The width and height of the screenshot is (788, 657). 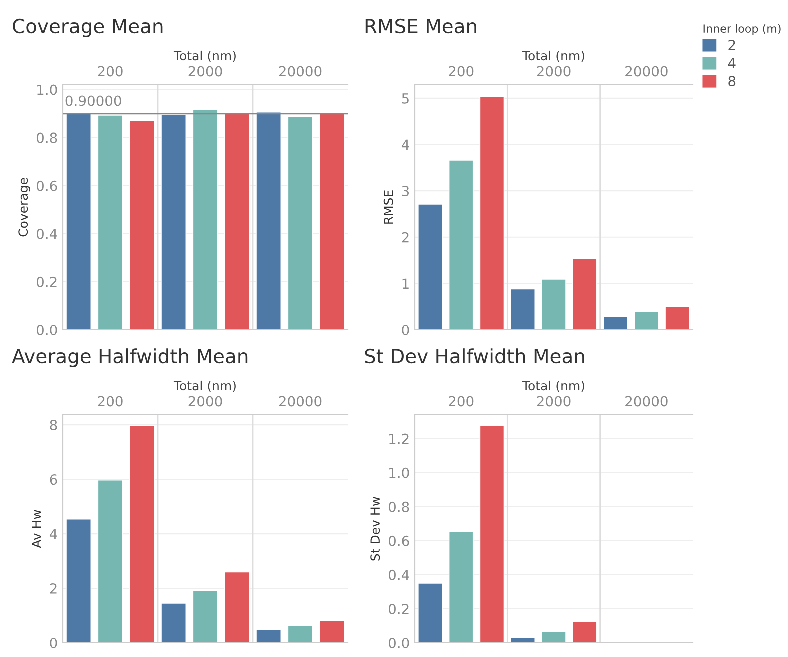 I want to click on chart-title: RMSE Mean, so click(x=421, y=26).